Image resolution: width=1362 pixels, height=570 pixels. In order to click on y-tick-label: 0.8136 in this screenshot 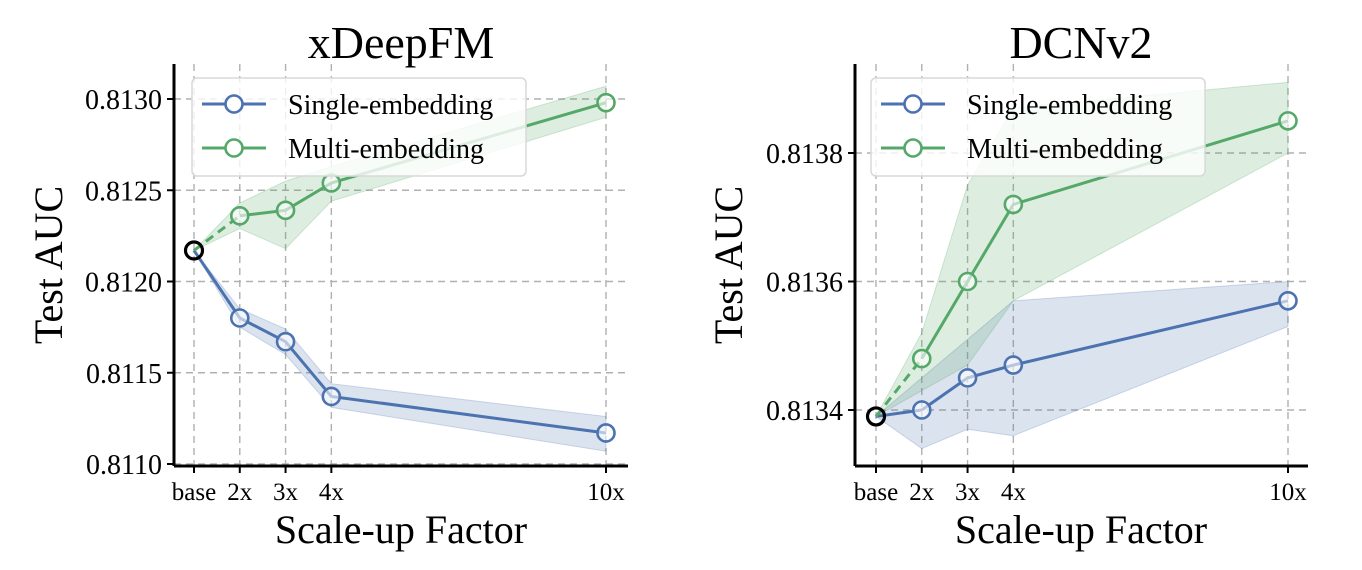, I will do `click(804, 283)`.